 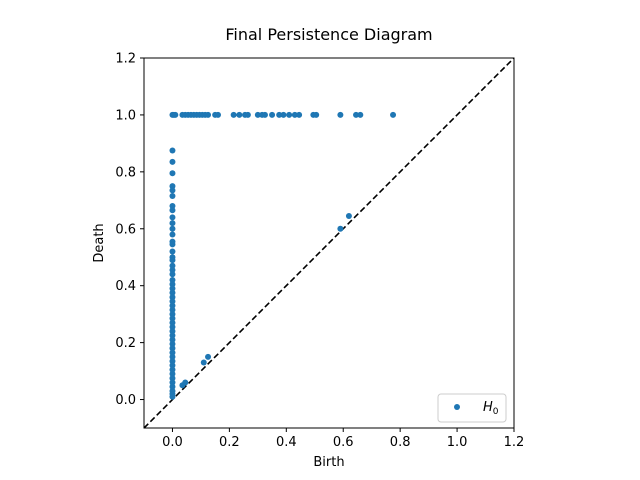 I want to click on x-tick-label: 1.0, so click(x=457, y=442).